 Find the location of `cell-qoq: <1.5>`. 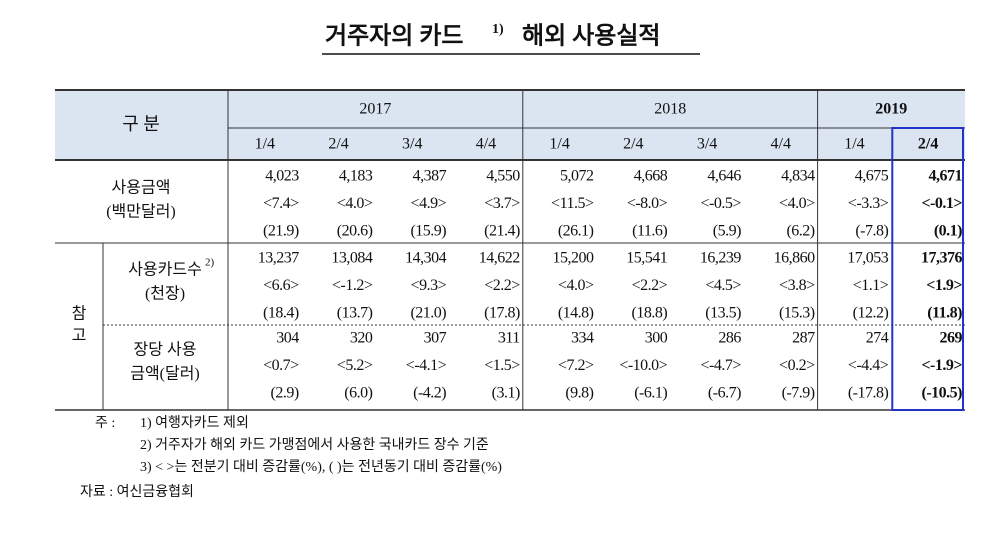

cell-qoq: <1.5> is located at coordinates (502, 365).